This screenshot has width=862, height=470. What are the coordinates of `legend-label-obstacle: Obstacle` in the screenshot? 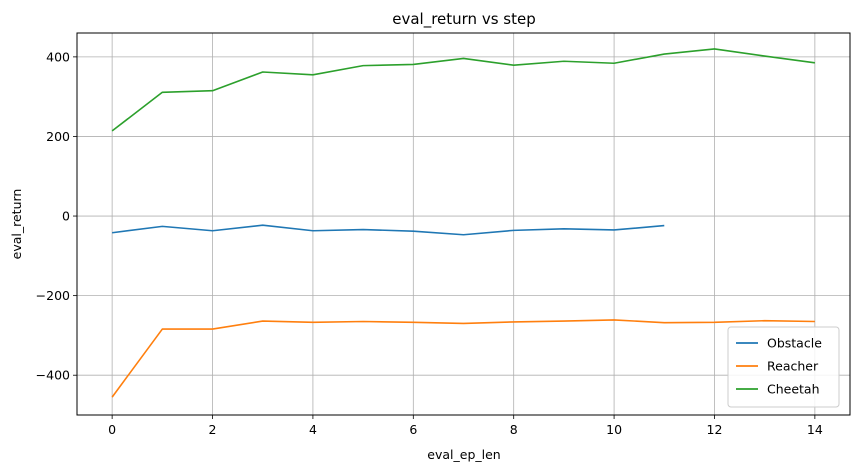 It's located at (794, 343).